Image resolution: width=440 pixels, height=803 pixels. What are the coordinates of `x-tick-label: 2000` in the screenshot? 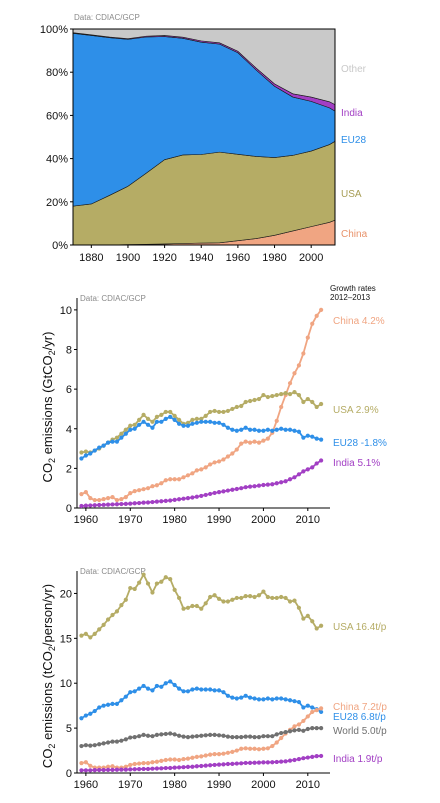 It's located at (263, 785).